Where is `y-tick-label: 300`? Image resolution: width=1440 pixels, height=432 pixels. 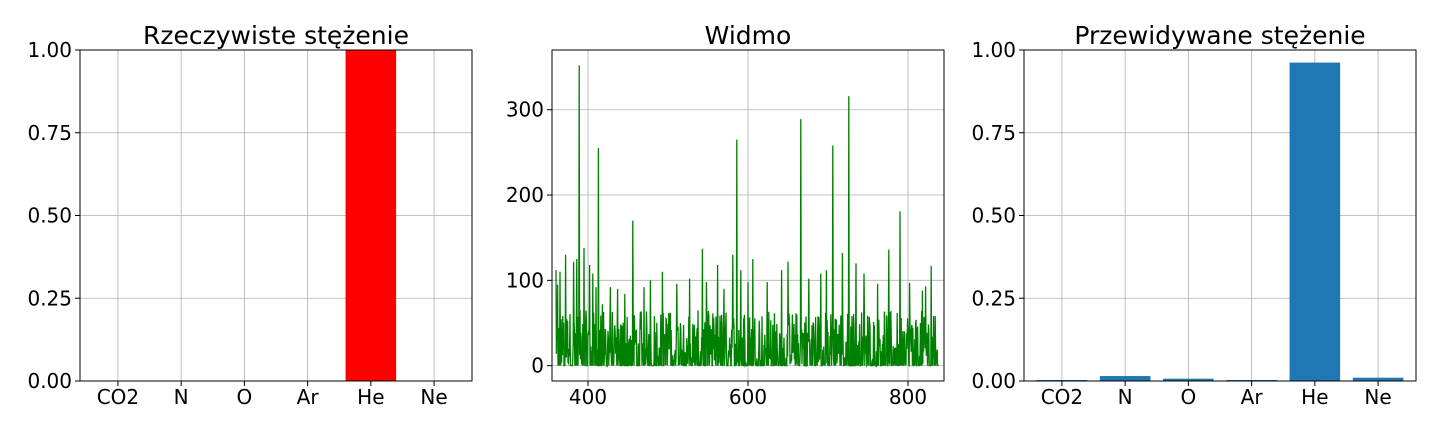 y-tick-label: 300 is located at coordinates (525, 110).